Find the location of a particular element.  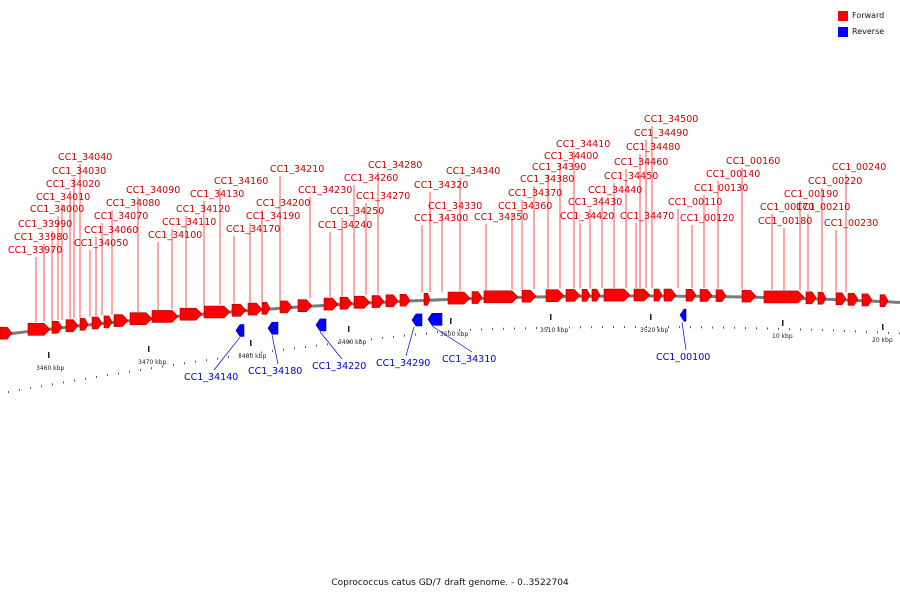

forward-gene-label: CC1_00220 is located at coordinates (835, 181).